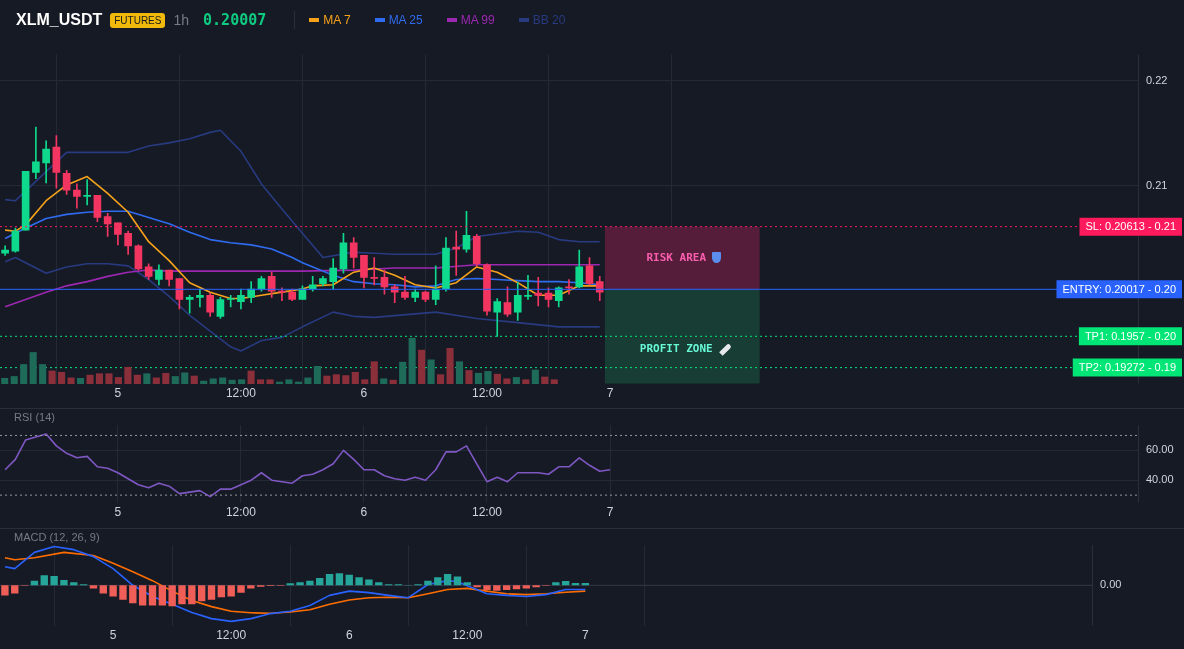 The image size is (1184, 649). I want to click on text: MA 25, so click(398, 20).